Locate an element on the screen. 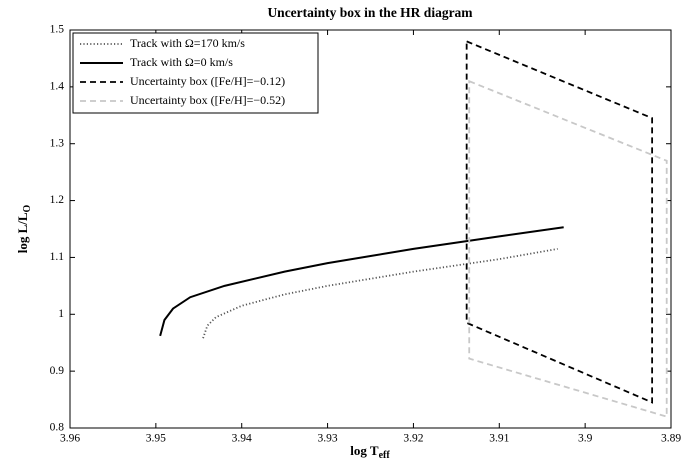 This screenshot has height=461, width=686. y-axis-label-sub: O is located at coordinates (27, 208).